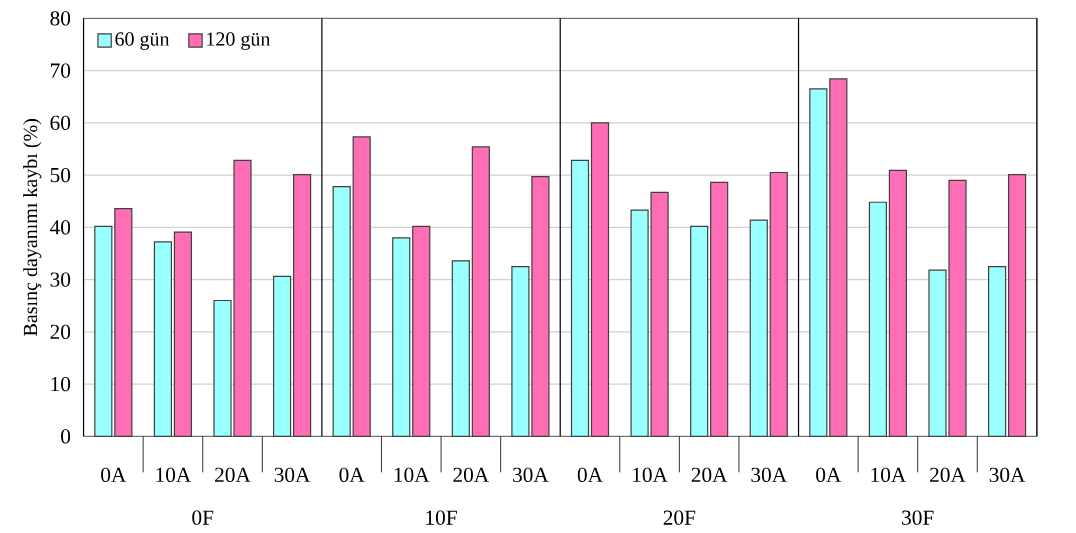 The width and height of the screenshot is (1076, 533). Describe the element at coordinates (60, 70) in the screenshot. I see `y-tick-label: 70` at that location.